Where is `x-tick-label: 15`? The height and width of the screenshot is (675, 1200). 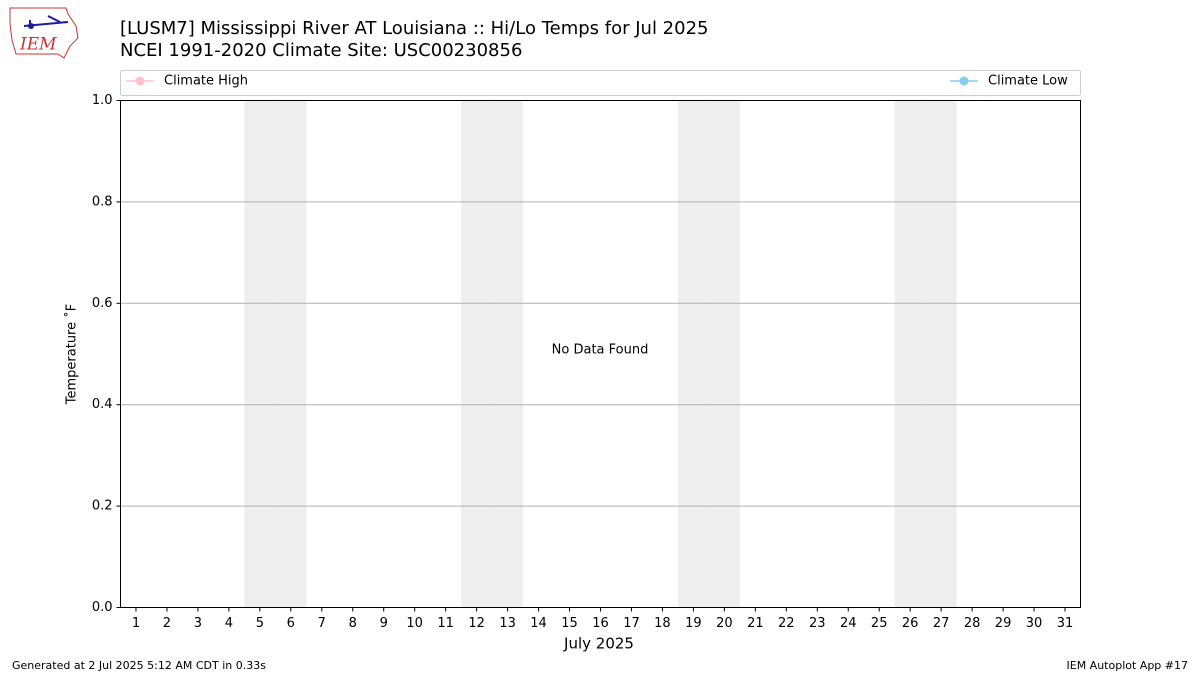 x-tick-label: 15 is located at coordinates (569, 623).